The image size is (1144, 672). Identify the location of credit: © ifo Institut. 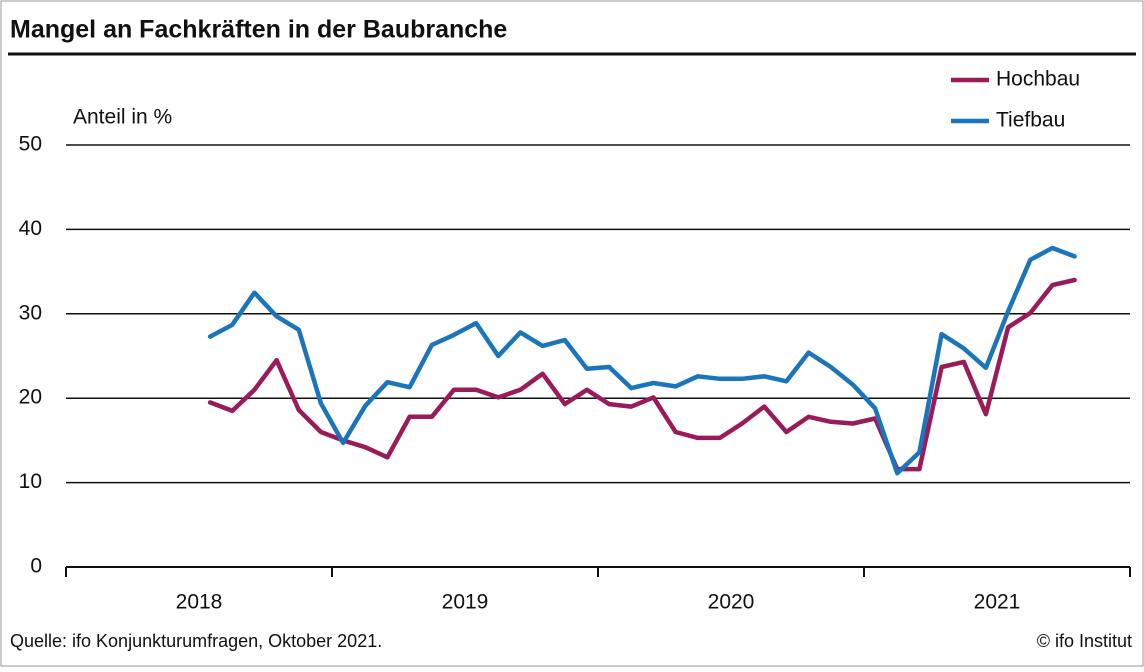
(1084, 641).